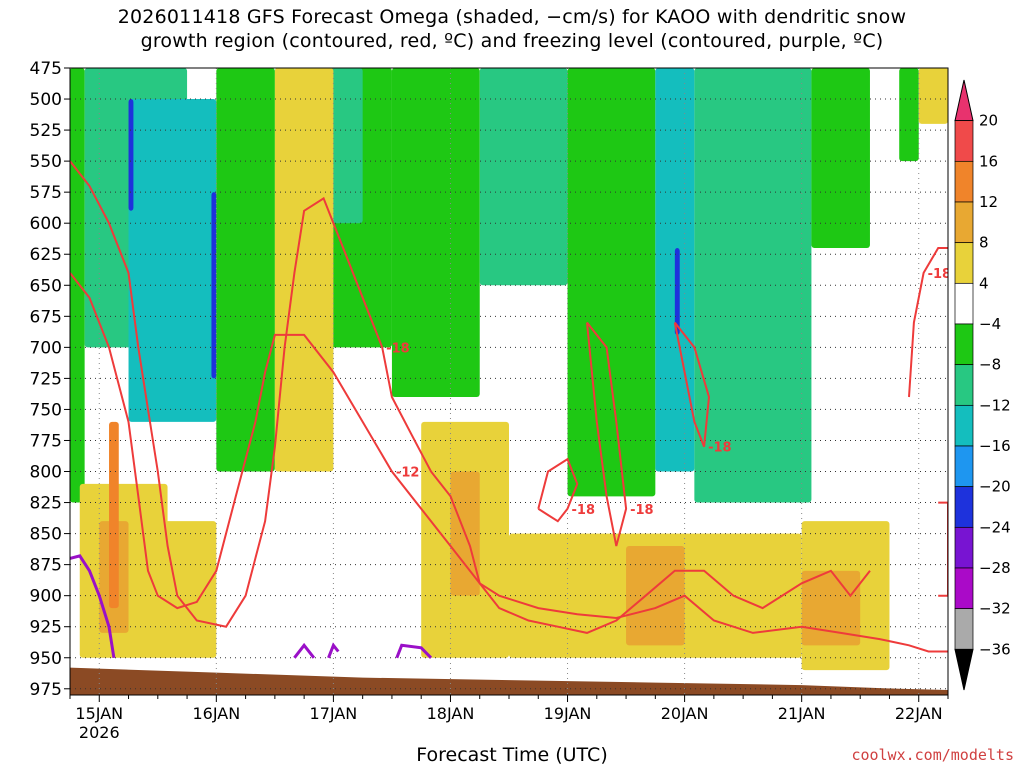  I want to click on colorbar-label-11: −28, so click(995, 568).